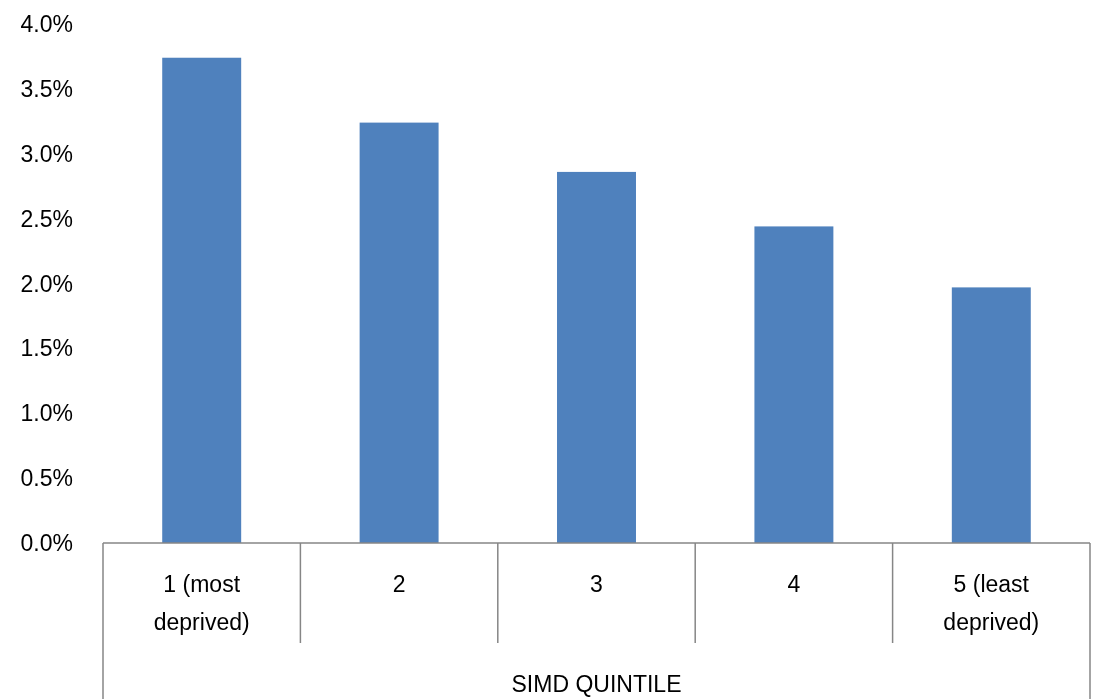  What do you see at coordinates (596, 684) in the screenshot?
I see `x-axis-title: SIMD QUINTILE` at bounding box center [596, 684].